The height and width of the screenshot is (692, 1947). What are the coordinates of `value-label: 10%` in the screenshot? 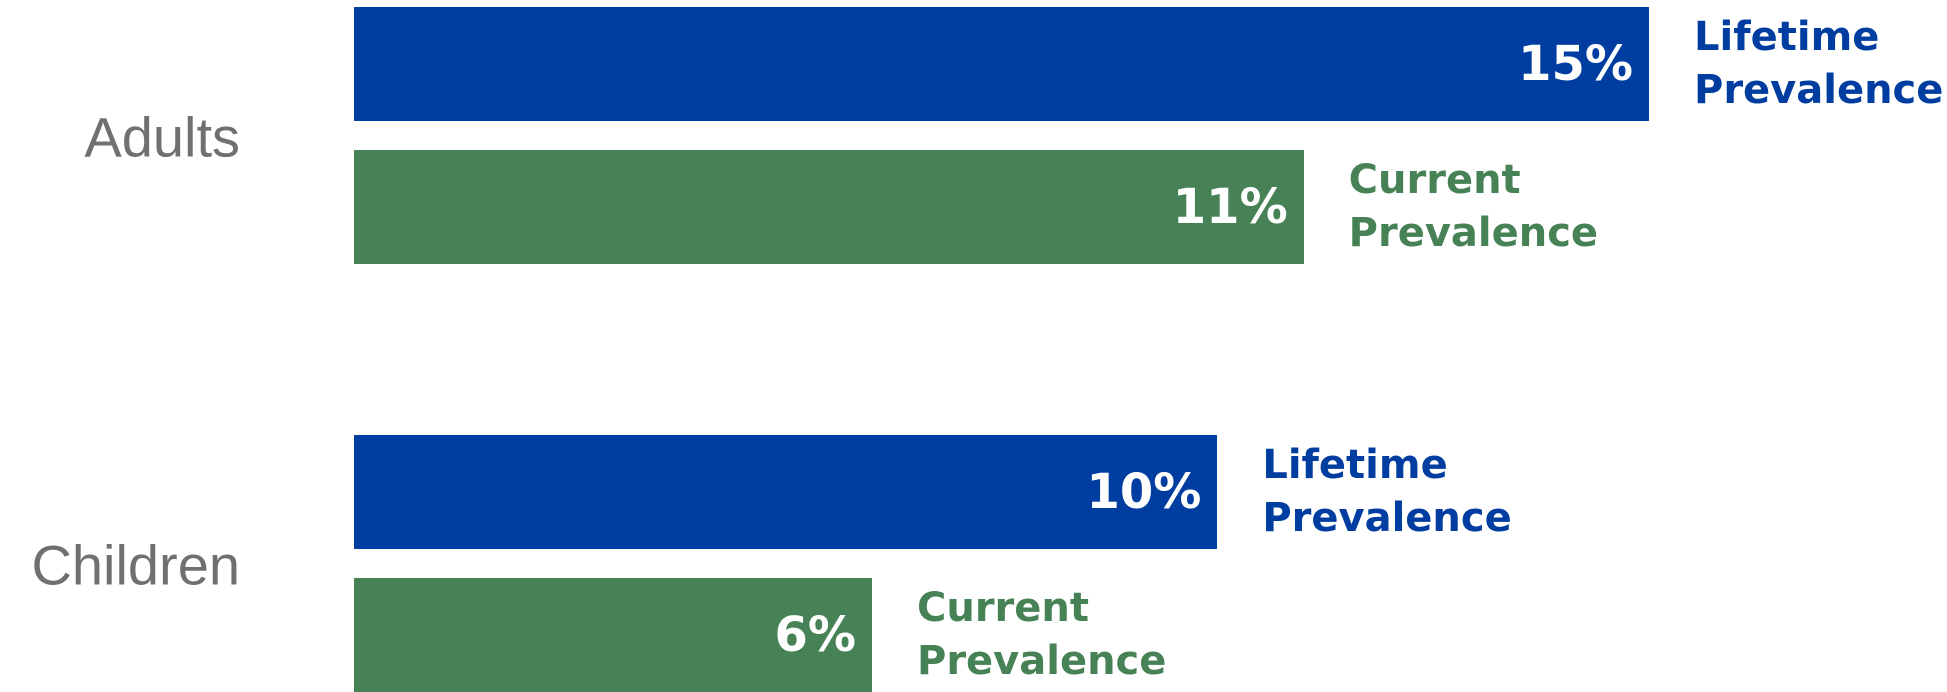 It's located at (1144, 492).